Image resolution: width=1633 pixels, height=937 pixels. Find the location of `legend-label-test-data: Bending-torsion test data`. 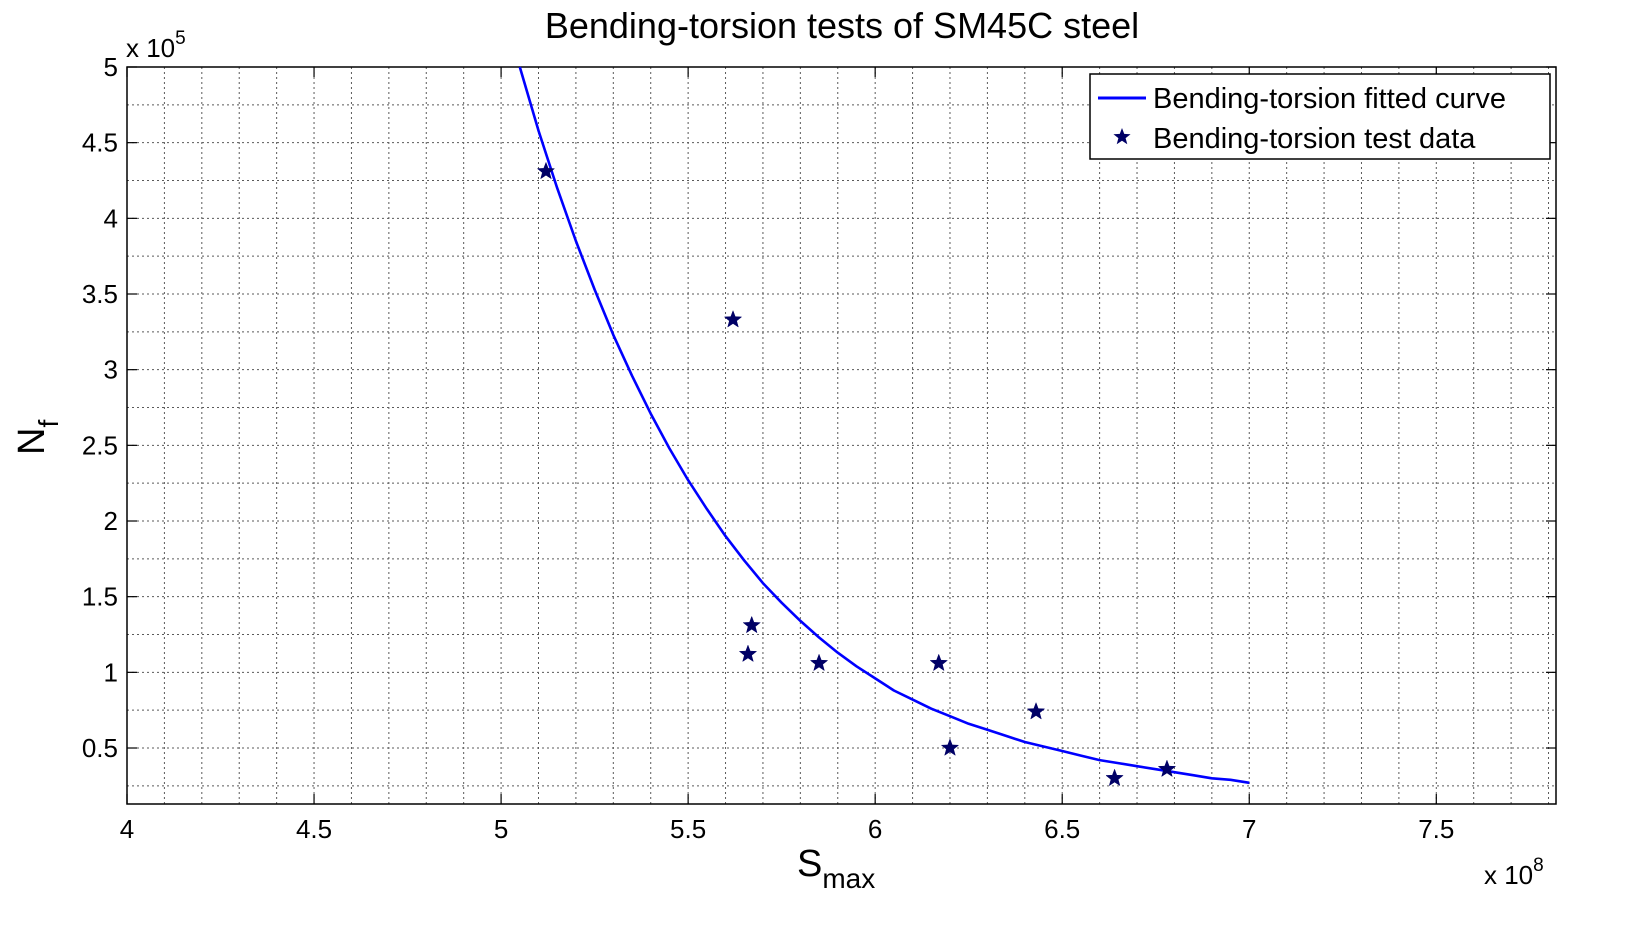

legend-label-test-data: Bending-torsion test data is located at coordinates (1314, 139).